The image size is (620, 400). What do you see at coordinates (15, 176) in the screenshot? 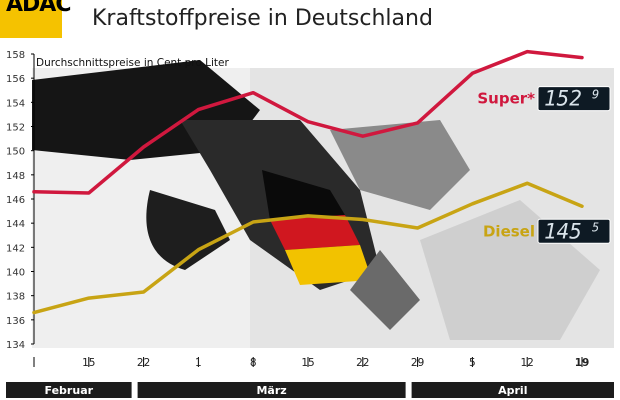
I see `y-tick-label: 148` at bounding box center [15, 176].